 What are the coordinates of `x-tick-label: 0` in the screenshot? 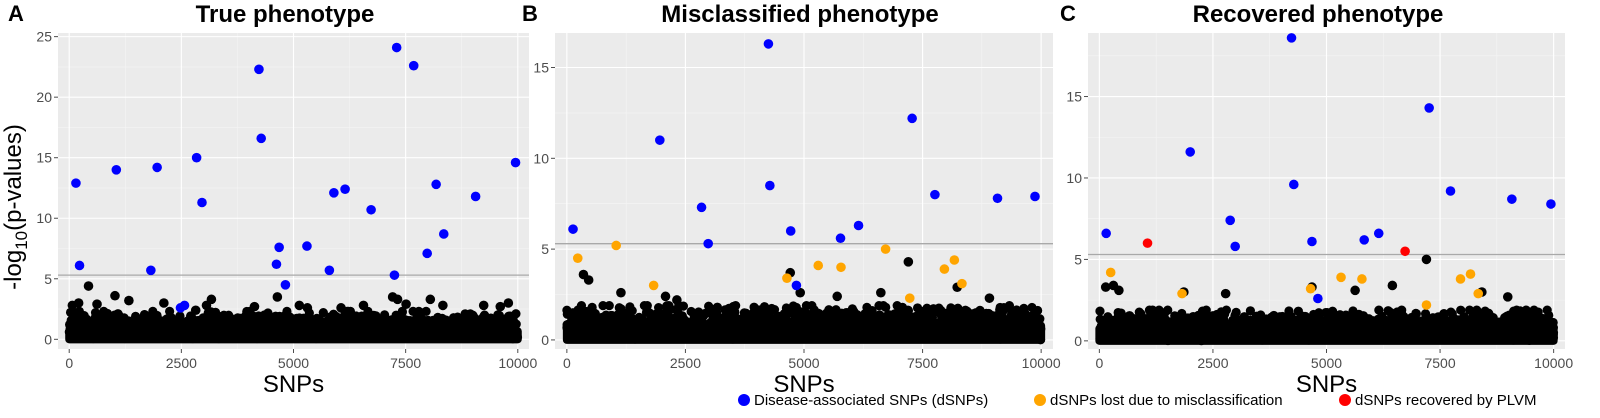 It's located at (1099, 363).